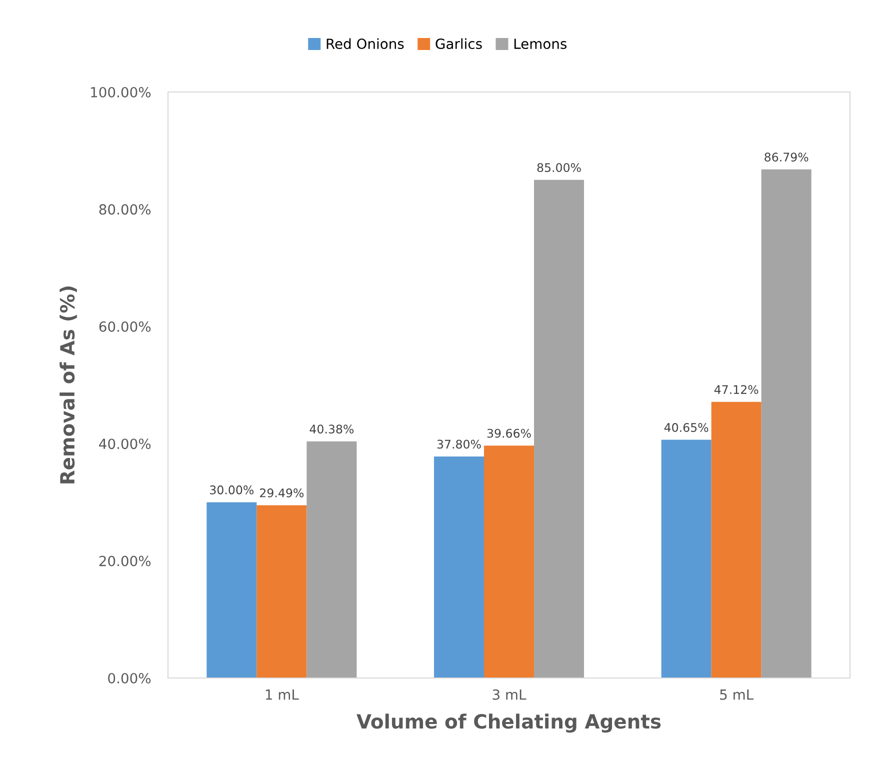 The width and height of the screenshot is (876, 780). What do you see at coordinates (508, 723) in the screenshot?
I see `x-axis-title: Volume of Chelating Agents` at bounding box center [508, 723].